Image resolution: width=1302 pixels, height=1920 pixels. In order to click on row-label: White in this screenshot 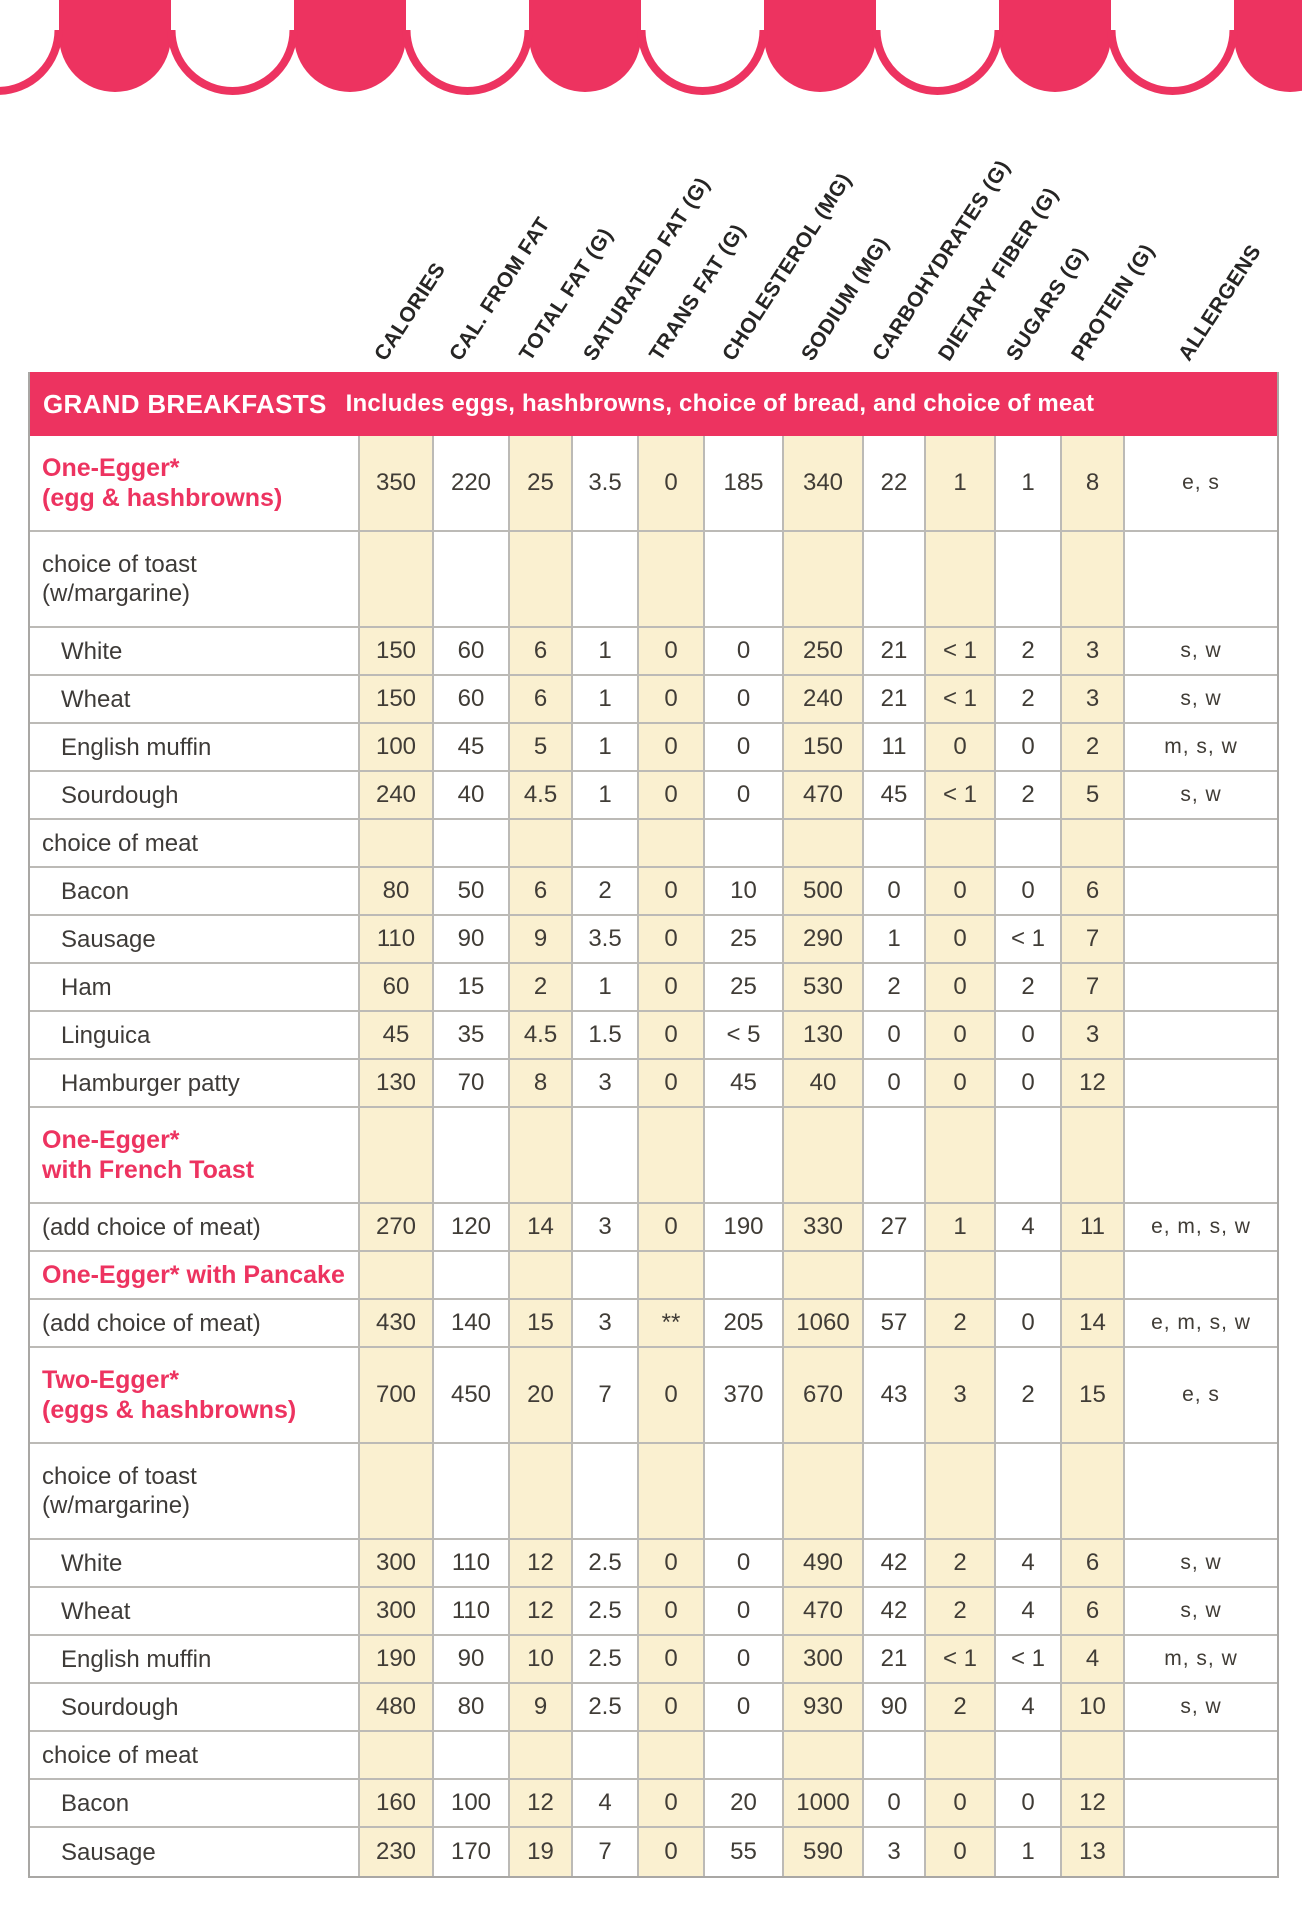, I will do `click(195, 1563)`.